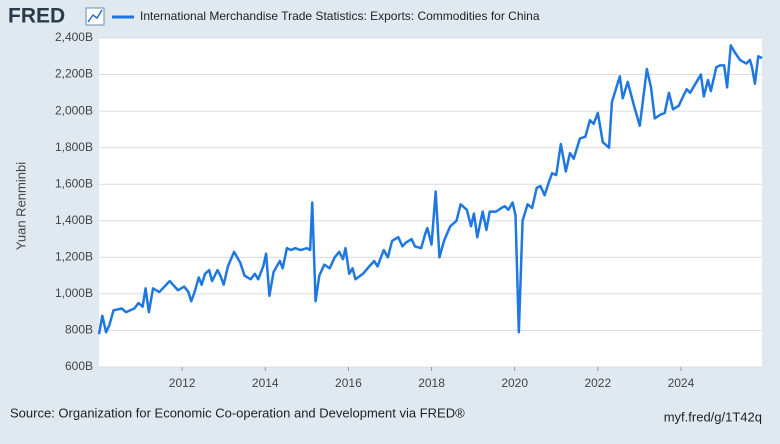 The height and width of the screenshot is (444, 780). I want to click on y-tick-label: 1,200B, so click(74, 257).